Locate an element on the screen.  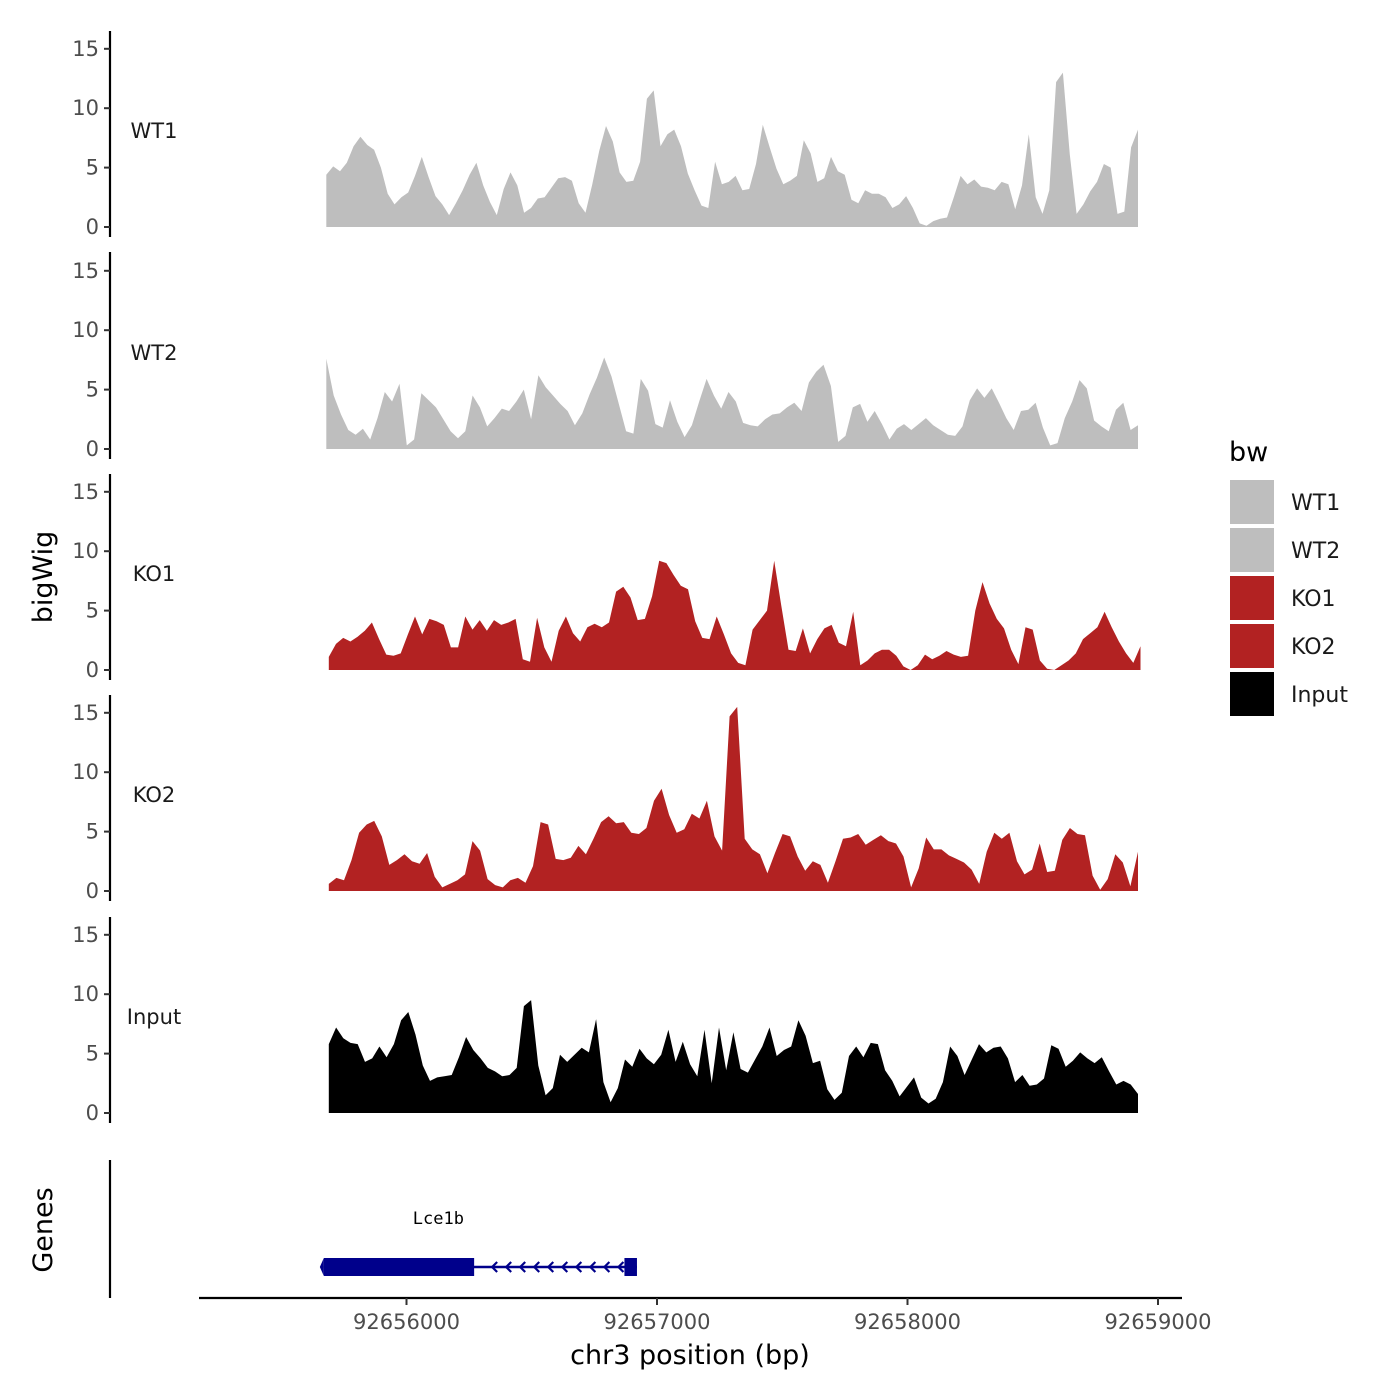
signal-area-ko2 is located at coordinates (733, 798).